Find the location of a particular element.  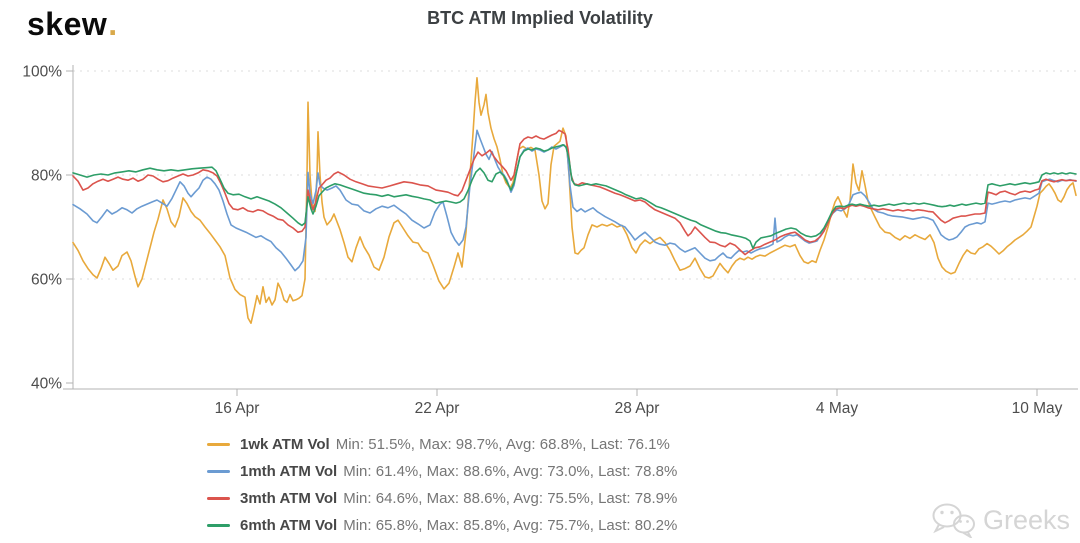

watermark-text: Greeks is located at coordinates (1026, 519).